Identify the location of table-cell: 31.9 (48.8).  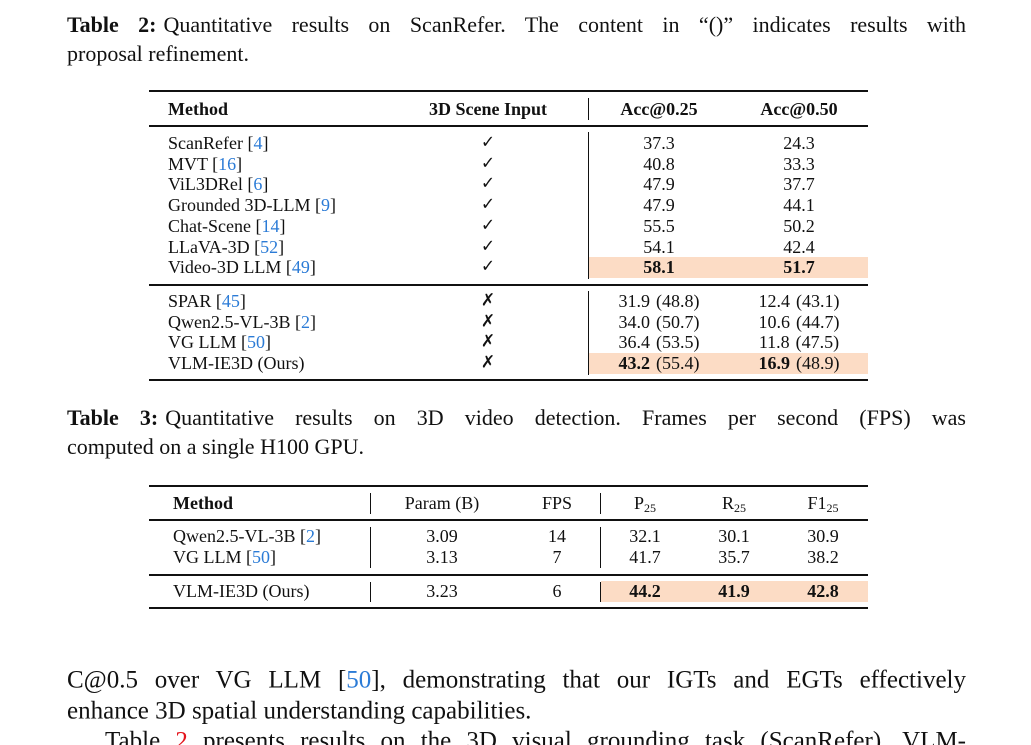
(659, 301).